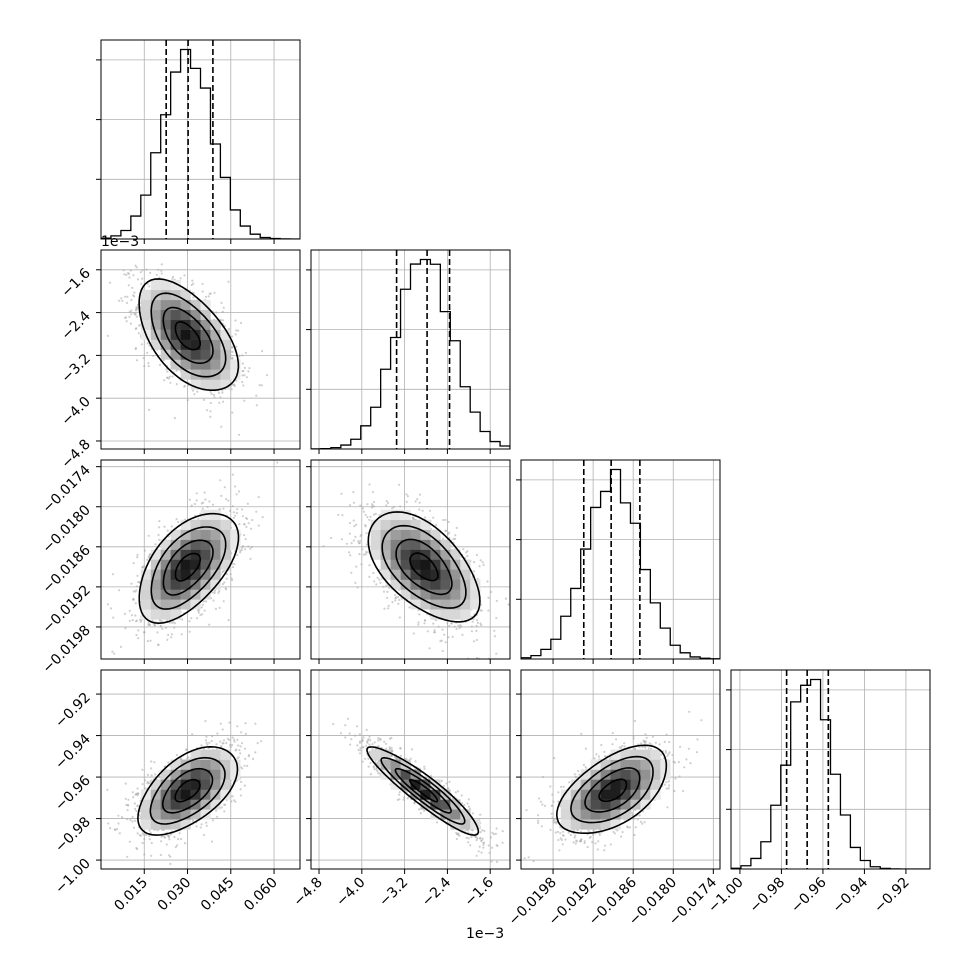 Image resolution: width=970 pixels, height=970 pixels. Describe the element at coordinates (892, 896) in the screenshot. I see `x-tick-label-3-4: −0.92` at that location.